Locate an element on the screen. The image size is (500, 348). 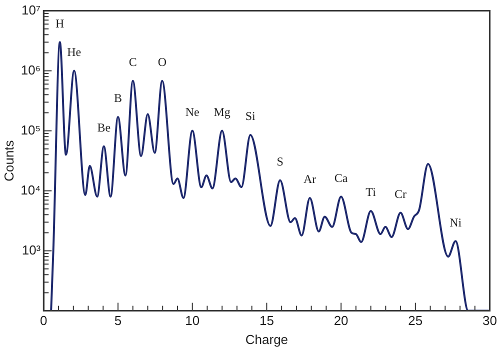
annotation: Si is located at coordinates (250, 116).